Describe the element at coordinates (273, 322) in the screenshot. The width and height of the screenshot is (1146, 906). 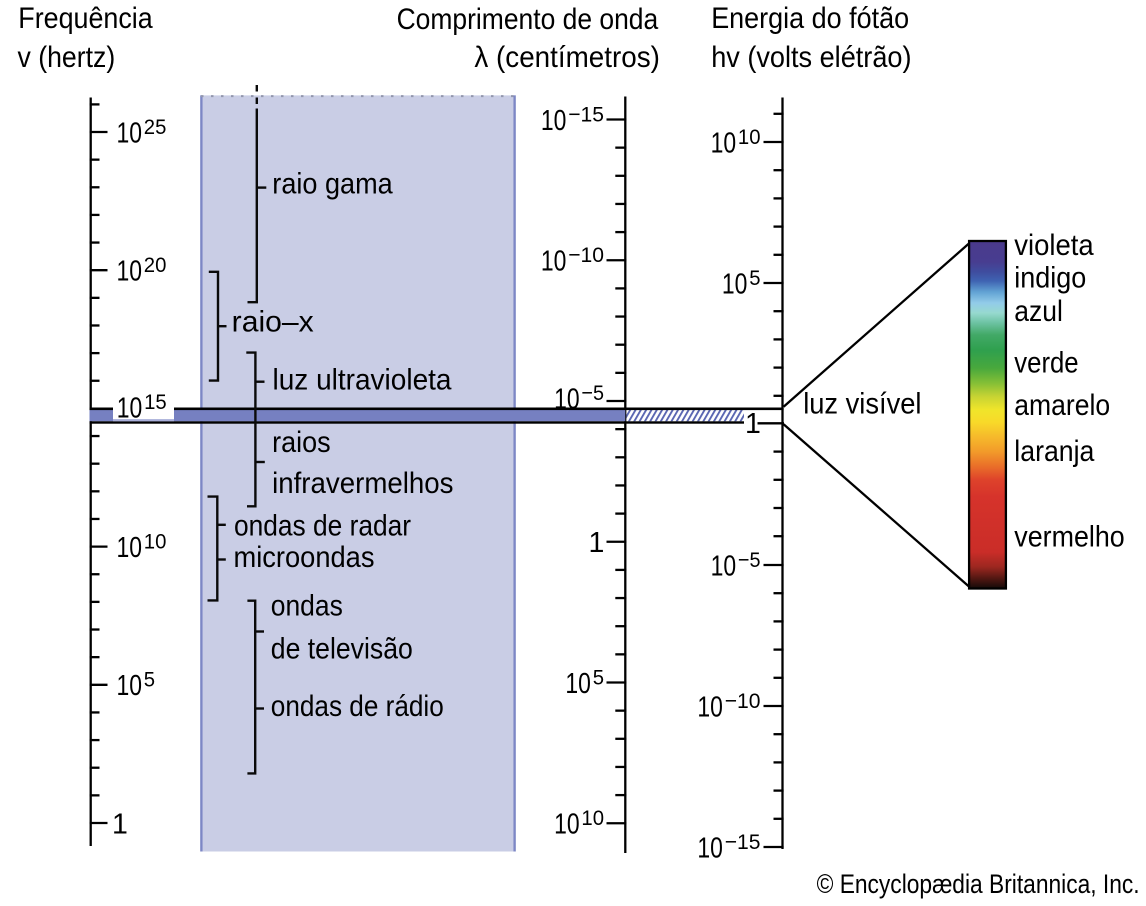
I see `svg-text: raio–x` at that location.